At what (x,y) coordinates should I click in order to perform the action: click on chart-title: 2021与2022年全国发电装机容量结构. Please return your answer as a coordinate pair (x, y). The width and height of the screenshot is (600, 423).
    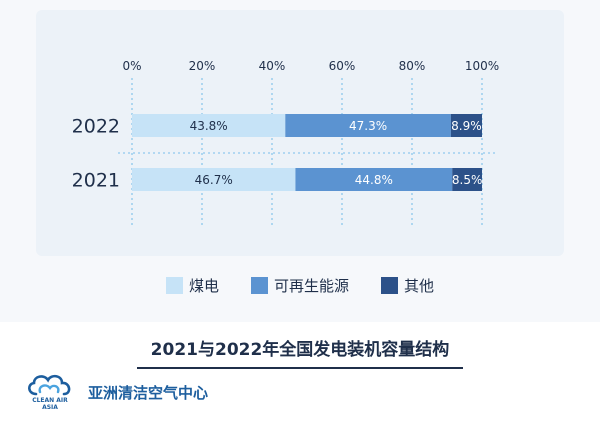
    Looking at the image, I should click on (300, 352).